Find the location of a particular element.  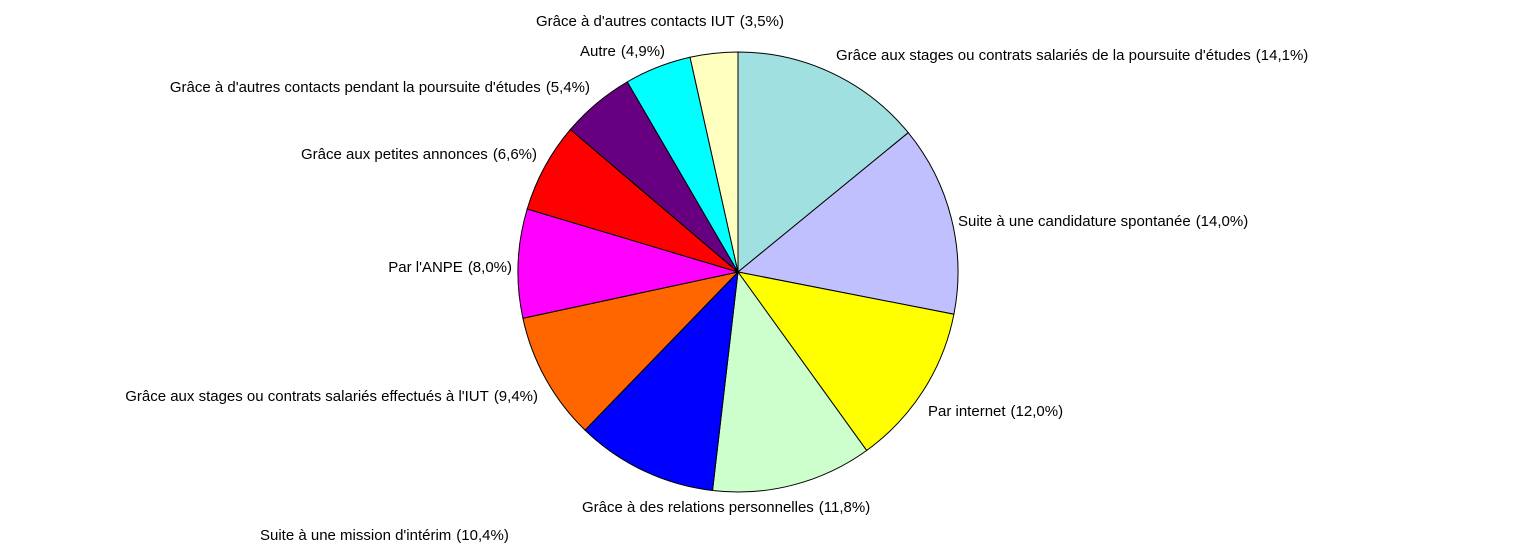

category-label: Par l'ANPE is located at coordinates (425, 267).